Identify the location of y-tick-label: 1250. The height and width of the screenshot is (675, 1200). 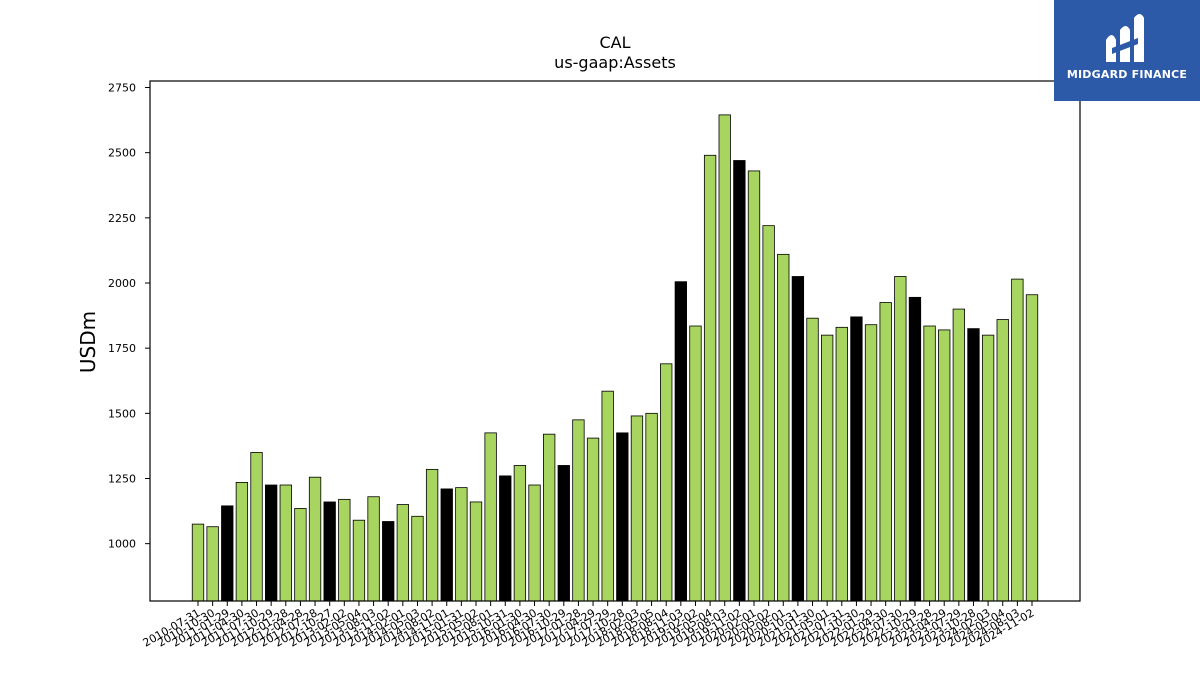
(122, 478).